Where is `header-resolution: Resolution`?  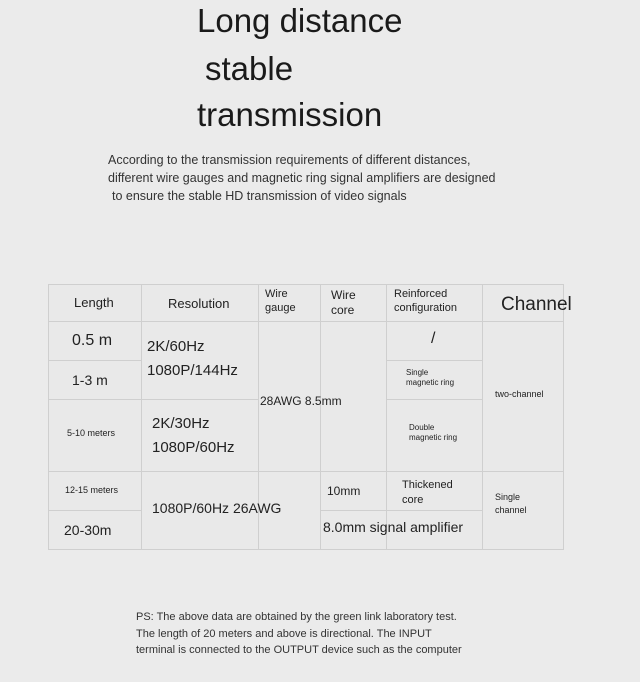
header-resolution: Resolution is located at coordinates (199, 303).